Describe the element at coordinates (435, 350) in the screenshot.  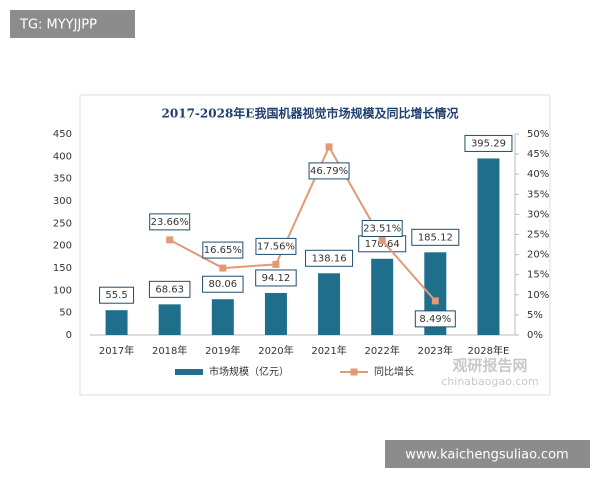
I see `x-tick-label: 2023年` at that location.